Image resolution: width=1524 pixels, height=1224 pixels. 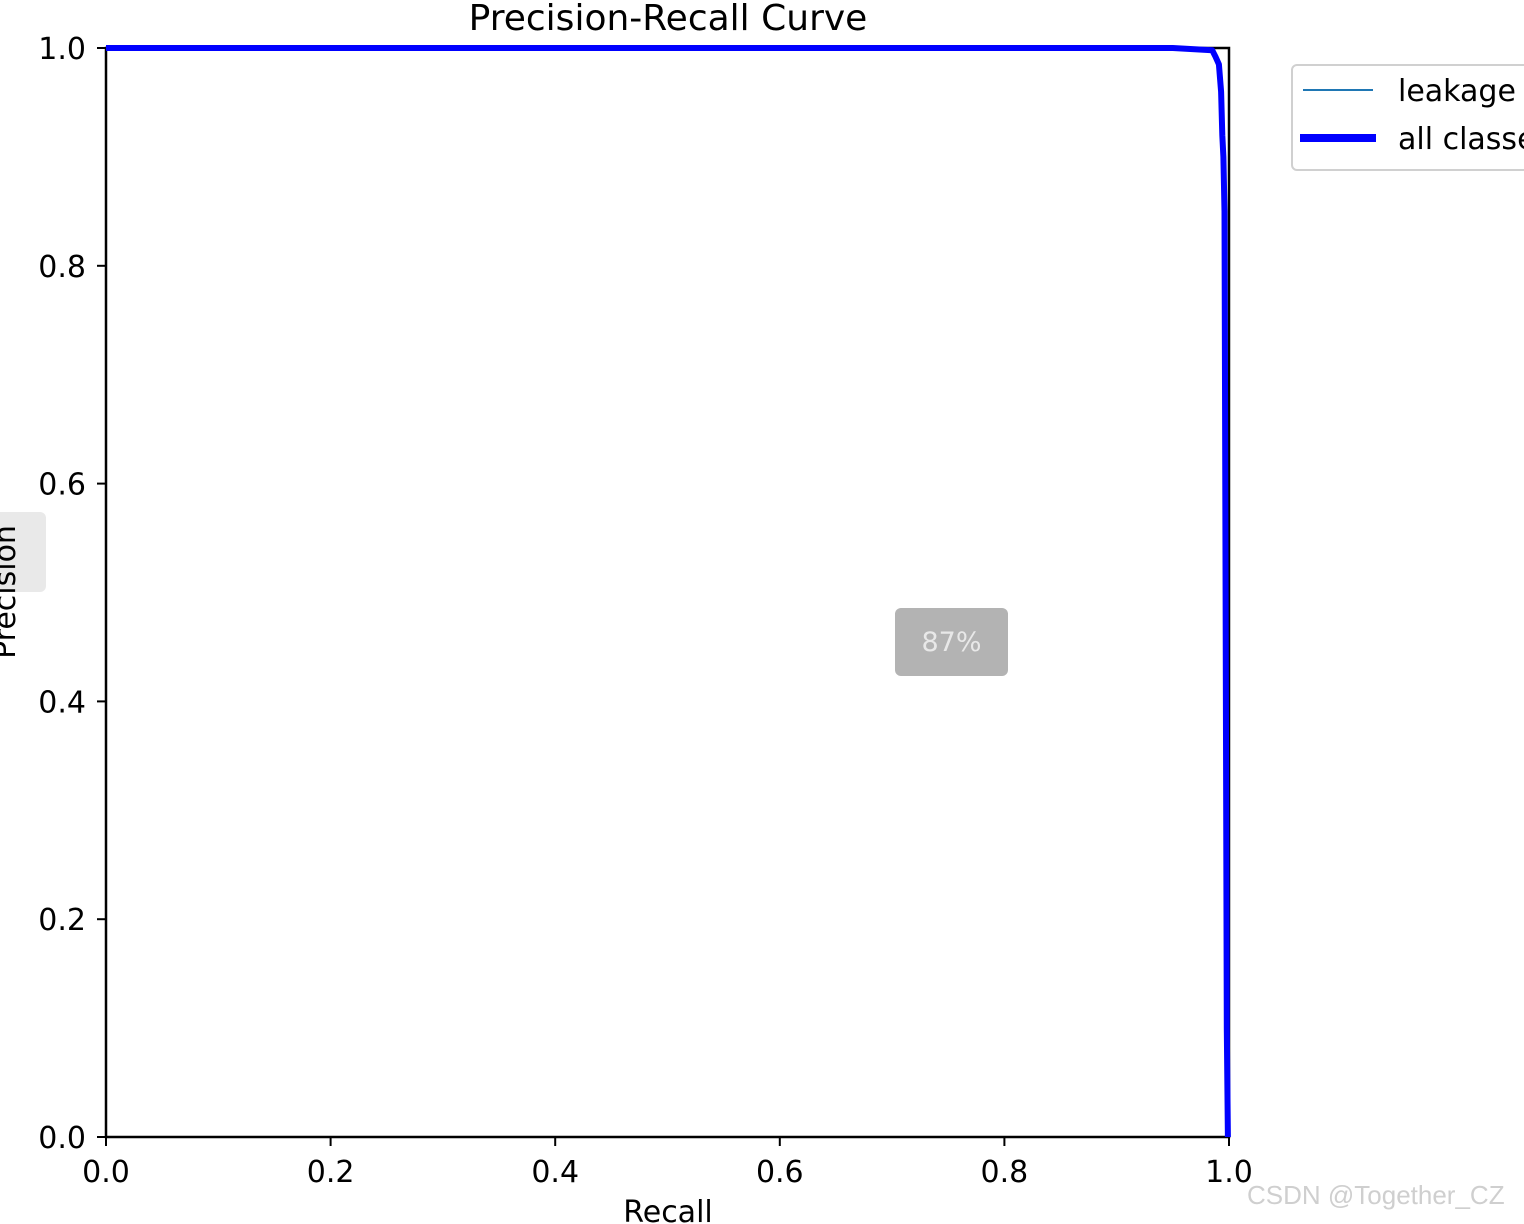 I want to click on x-tick-label: 0.2, so click(x=331, y=1172).